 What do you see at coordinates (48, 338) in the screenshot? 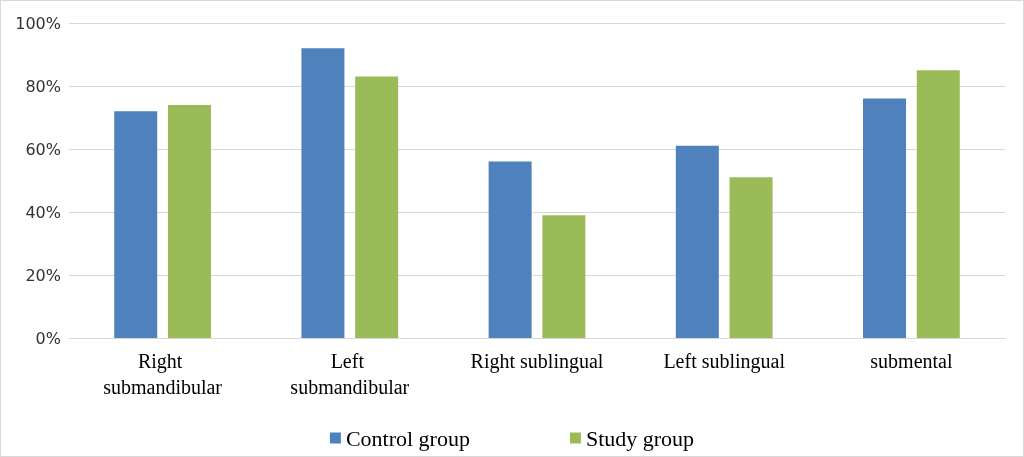
I see `y-tick-label: 0%` at bounding box center [48, 338].